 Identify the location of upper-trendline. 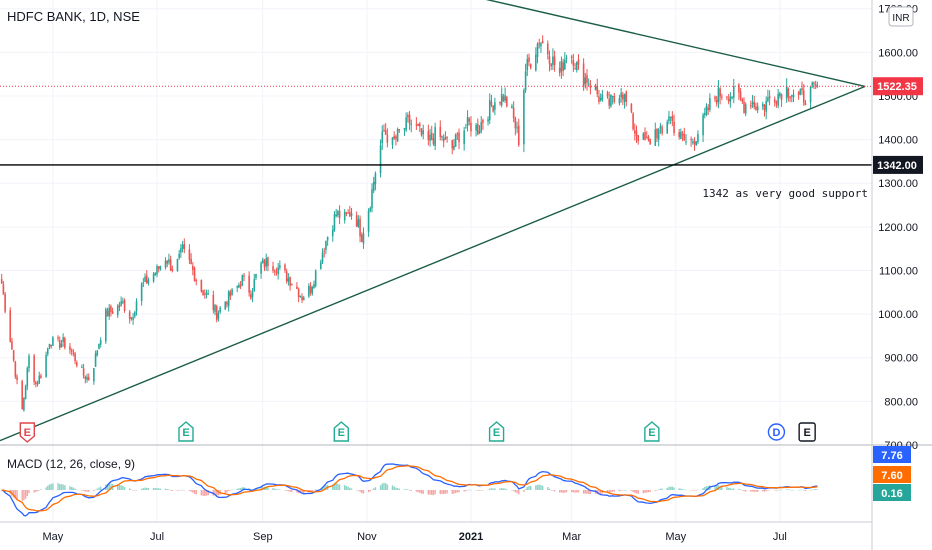
(506, 44).